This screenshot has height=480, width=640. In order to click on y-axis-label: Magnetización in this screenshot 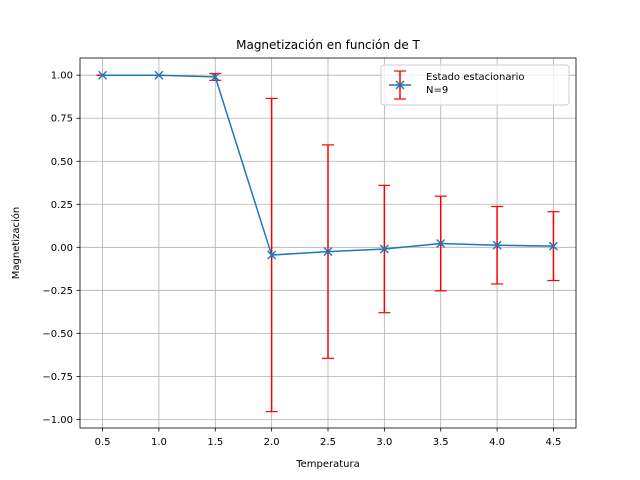, I will do `click(16, 243)`.